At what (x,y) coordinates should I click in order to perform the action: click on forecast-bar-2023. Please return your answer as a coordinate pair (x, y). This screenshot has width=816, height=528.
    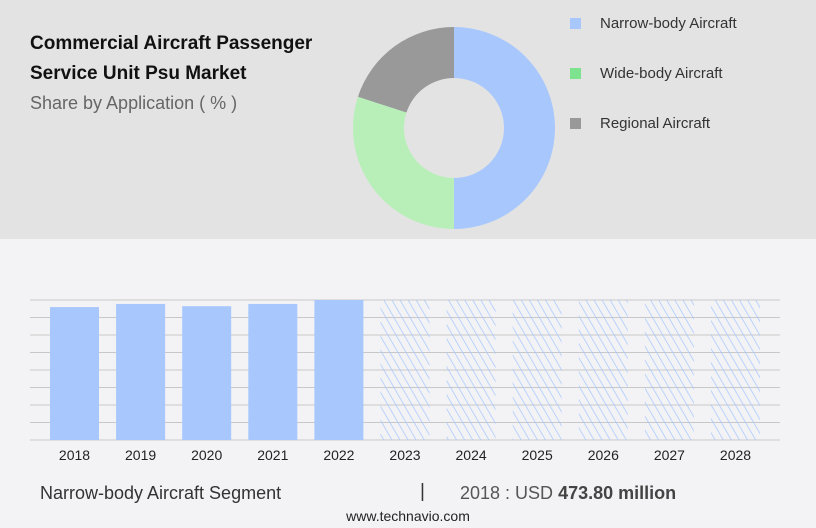
    Looking at the image, I should click on (405, 370).